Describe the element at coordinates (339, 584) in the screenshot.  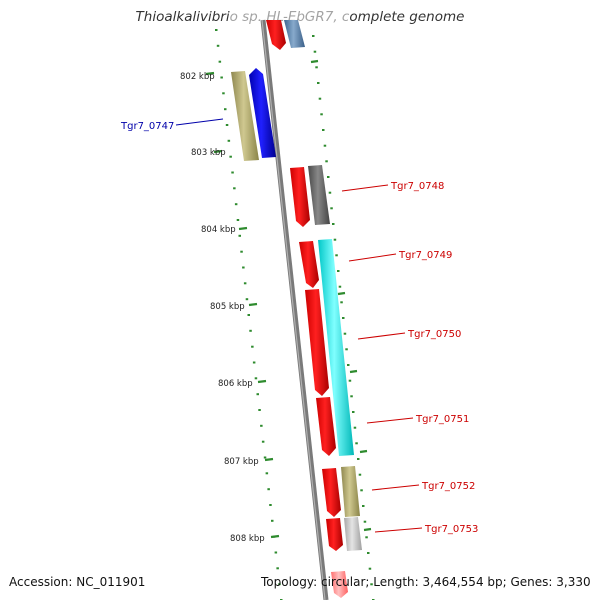
I see `pink-feature` at that location.